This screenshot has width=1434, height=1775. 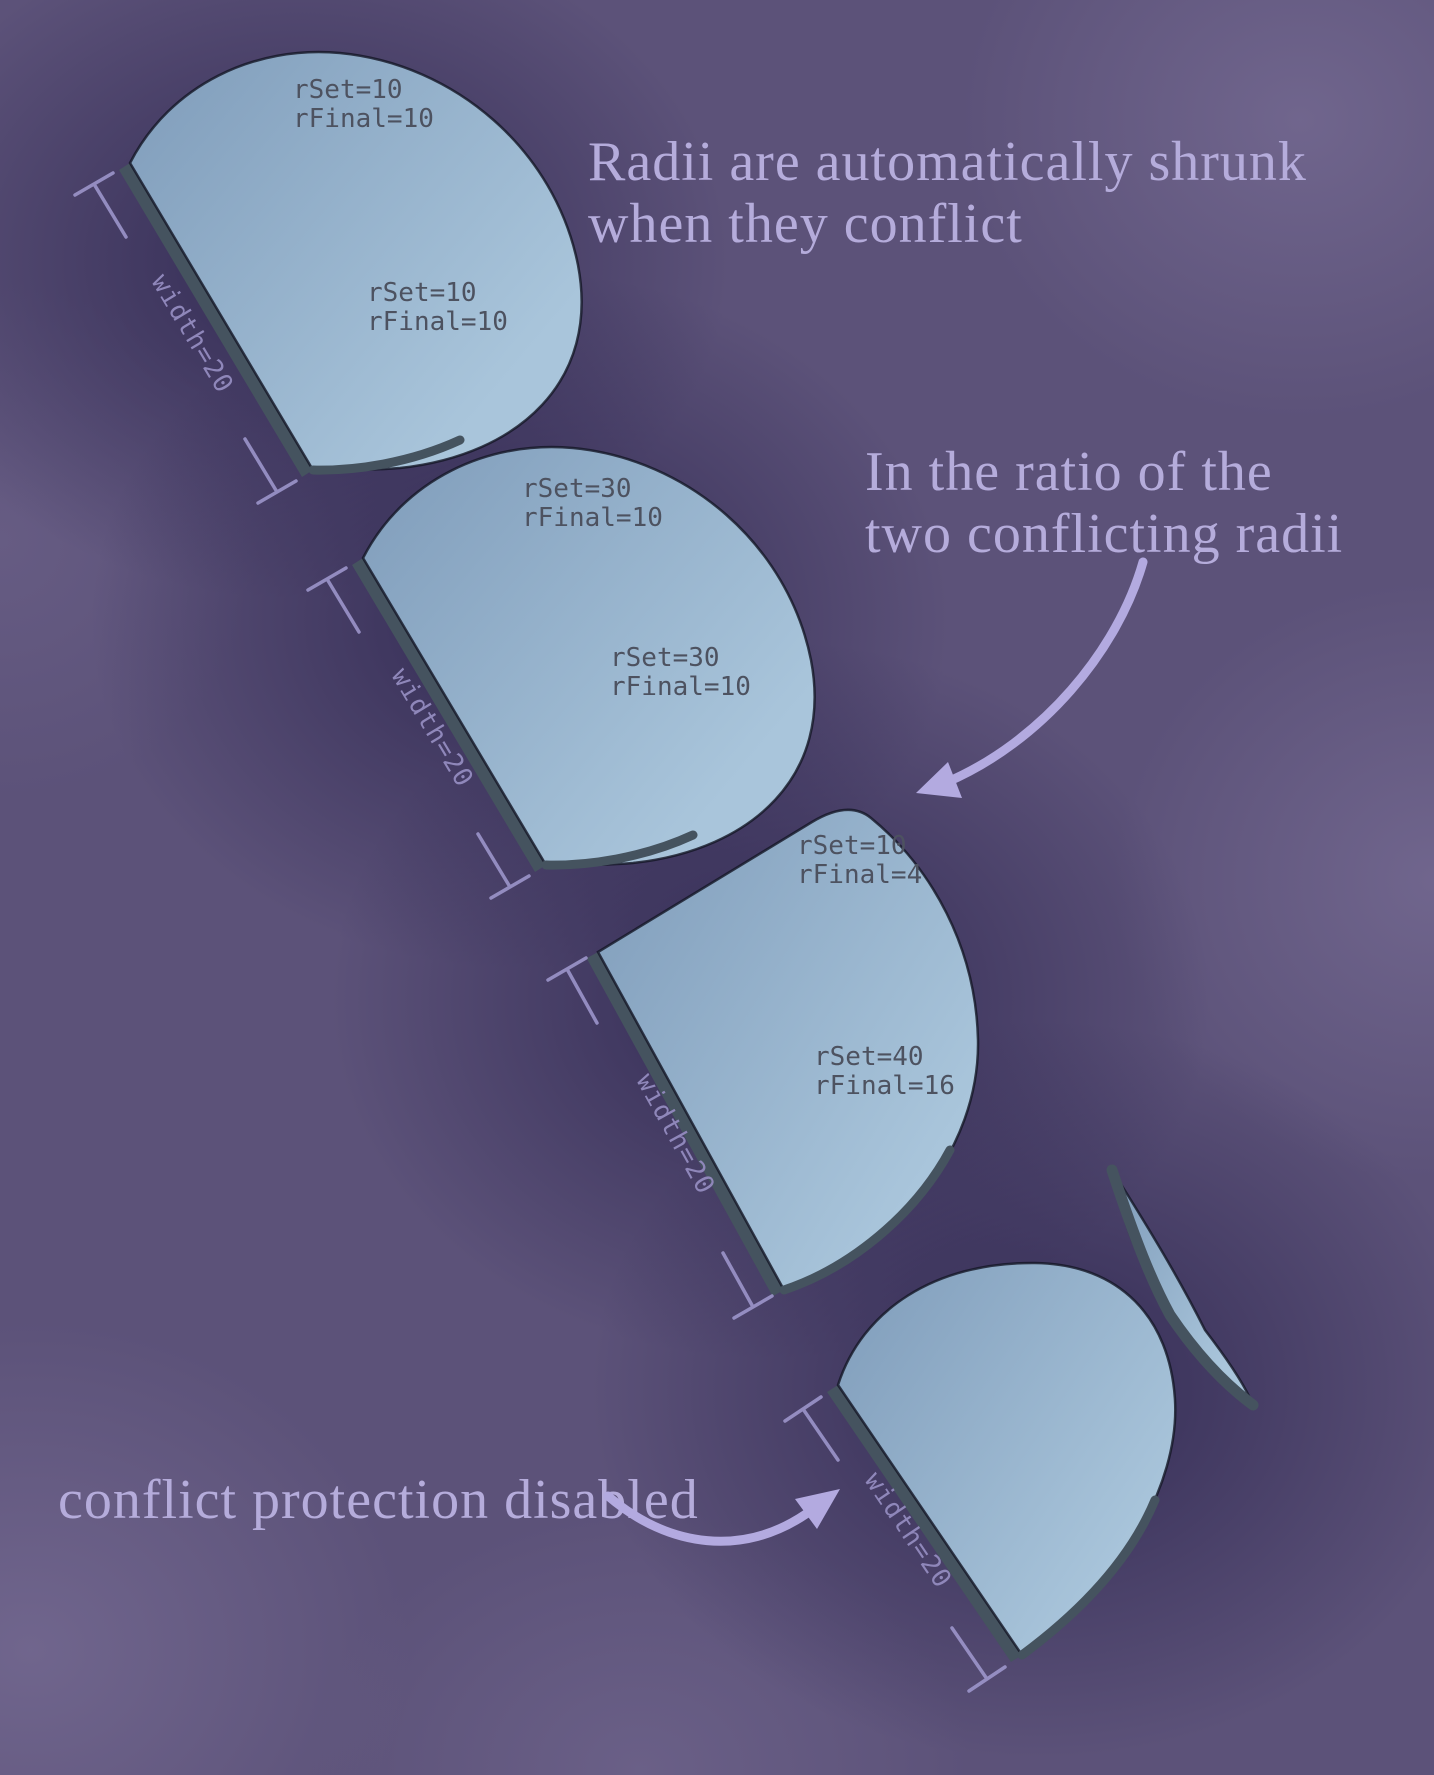 I want to click on plate-2-corner-label-top-line2: rFinal=10, so click(x=592, y=518).